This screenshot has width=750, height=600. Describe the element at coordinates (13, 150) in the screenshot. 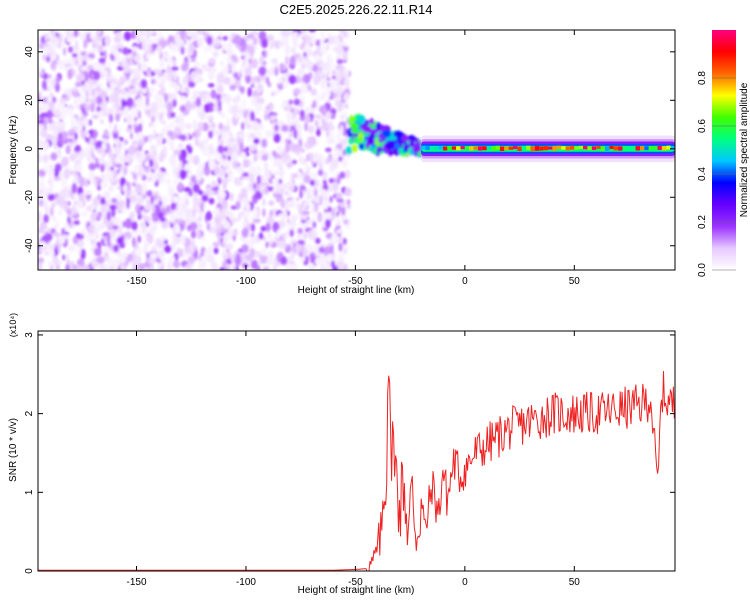

I see `heatmap-y-label: Frequency (Hz)` at that location.